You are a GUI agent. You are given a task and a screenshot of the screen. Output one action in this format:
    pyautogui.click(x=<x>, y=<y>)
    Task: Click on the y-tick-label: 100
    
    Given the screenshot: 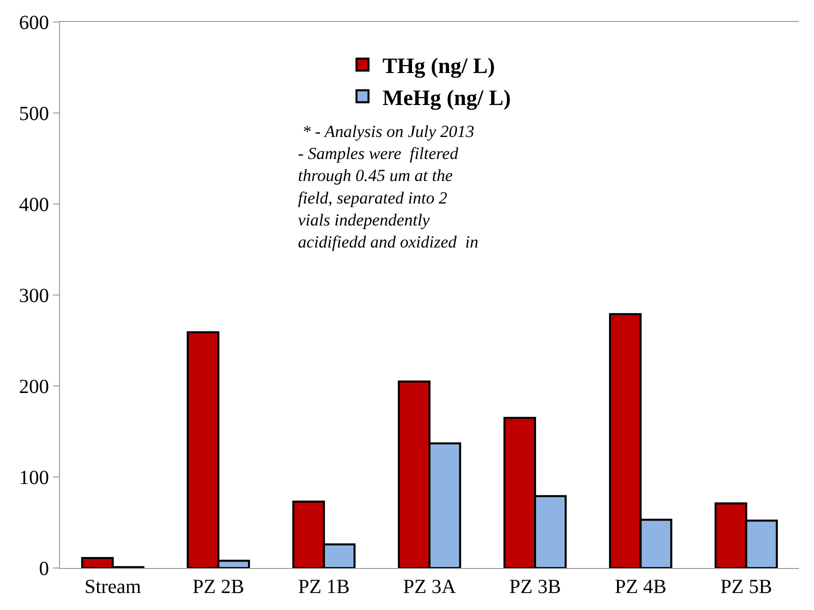 What is the action you would take?
    pyautogui.click(x=34, y=478)
    